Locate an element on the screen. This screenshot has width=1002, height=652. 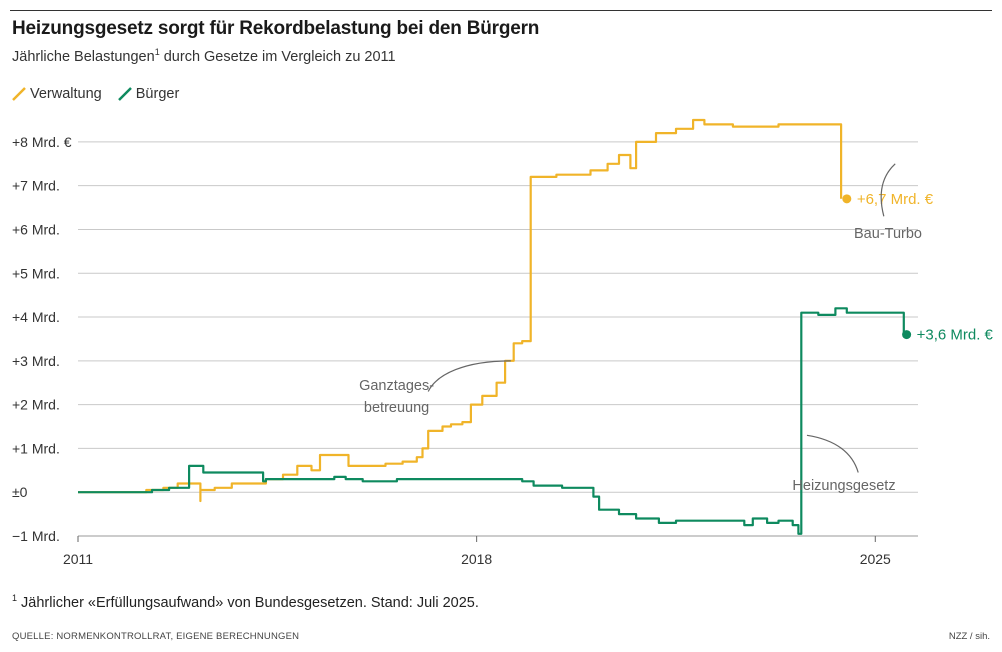
legend-line-verwaltung is located at coordinates (19, 94).